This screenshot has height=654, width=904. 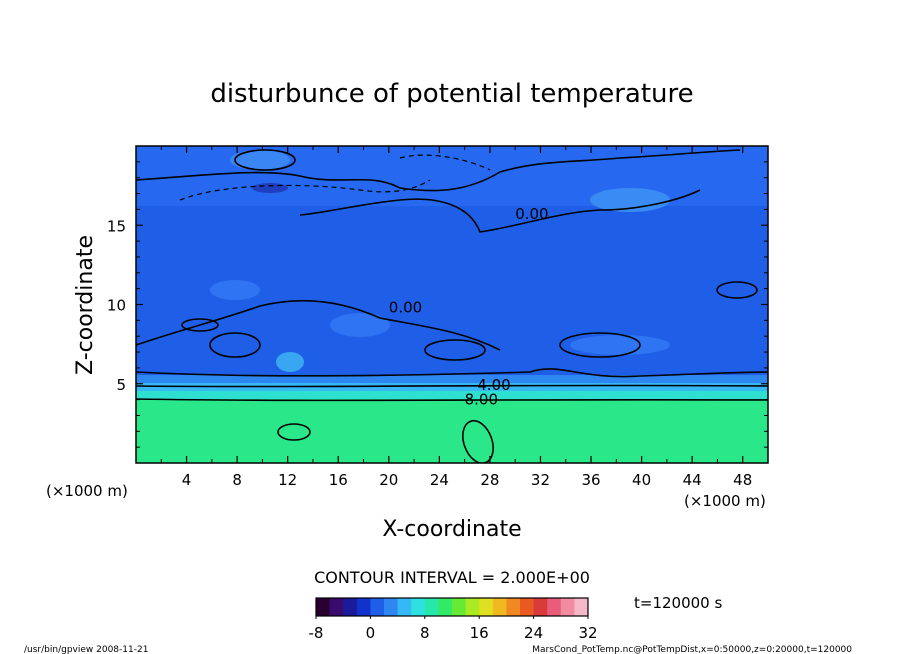 I want to click on contour-zero-bottom, so click(x=452, y=373).